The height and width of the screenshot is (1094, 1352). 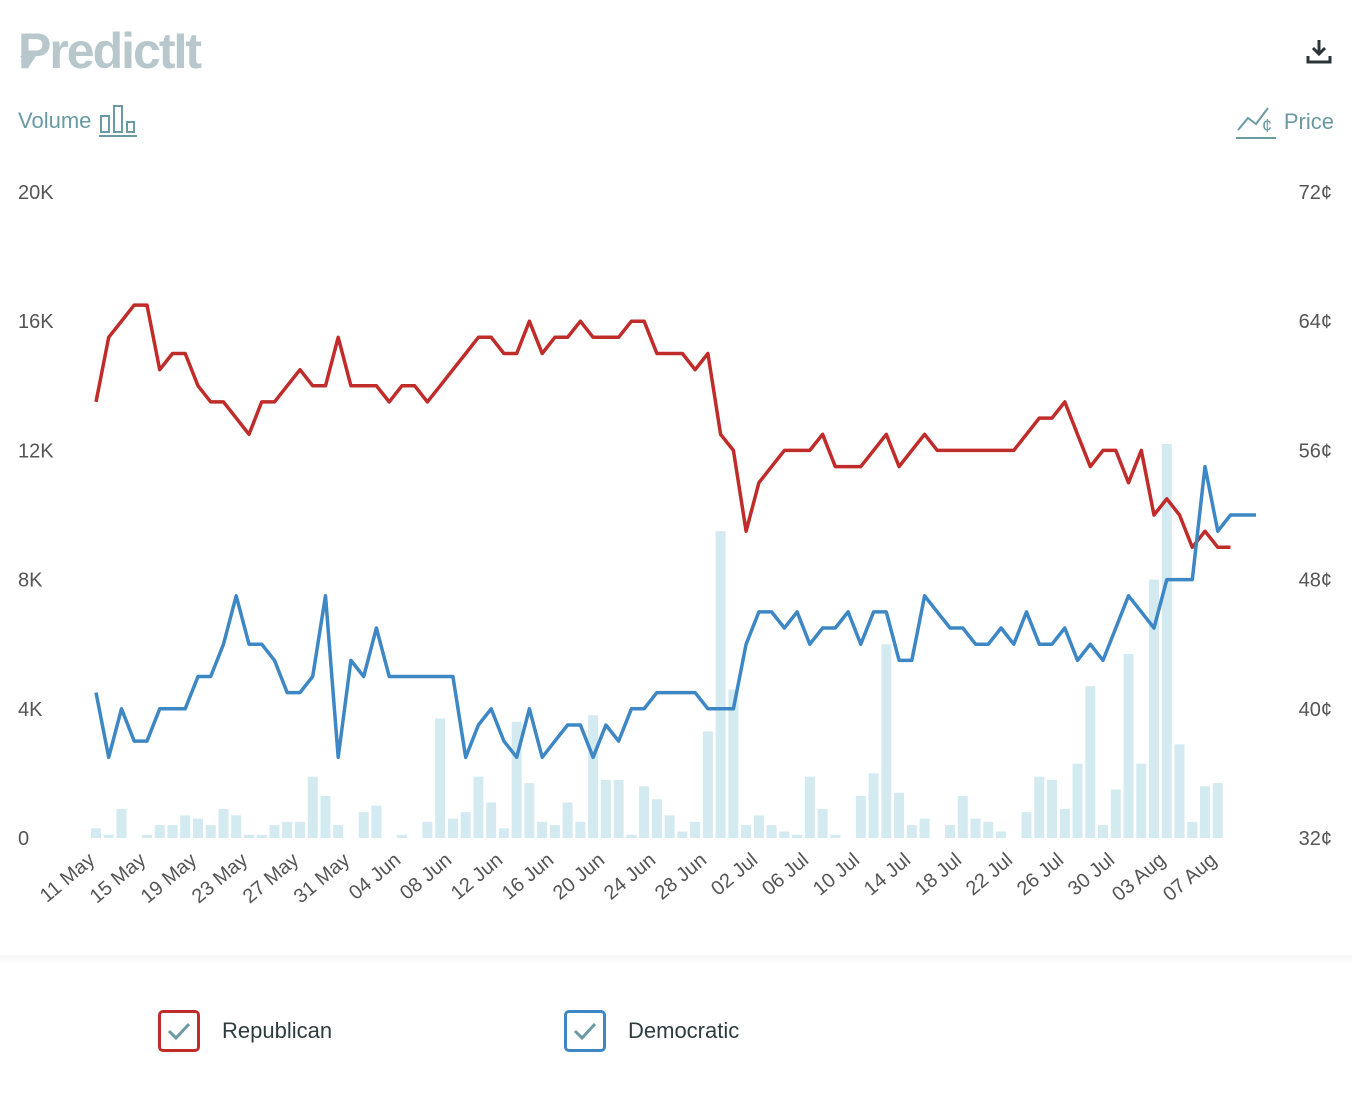 I want to click on x-tick-label: 11 May, so click(x=67, y=878).